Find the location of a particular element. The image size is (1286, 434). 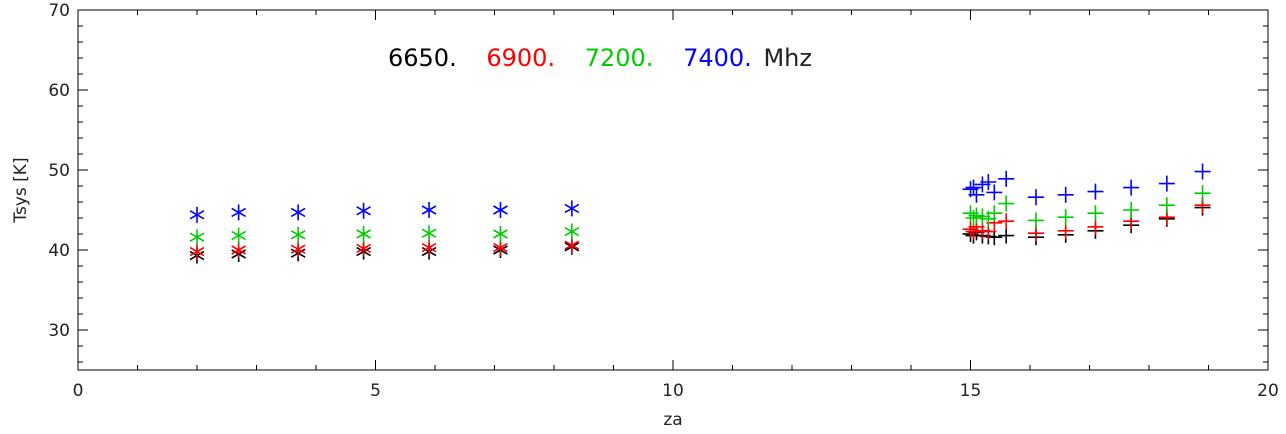

legend-entry-6650: 6650. is located at coordinates (422, 58).